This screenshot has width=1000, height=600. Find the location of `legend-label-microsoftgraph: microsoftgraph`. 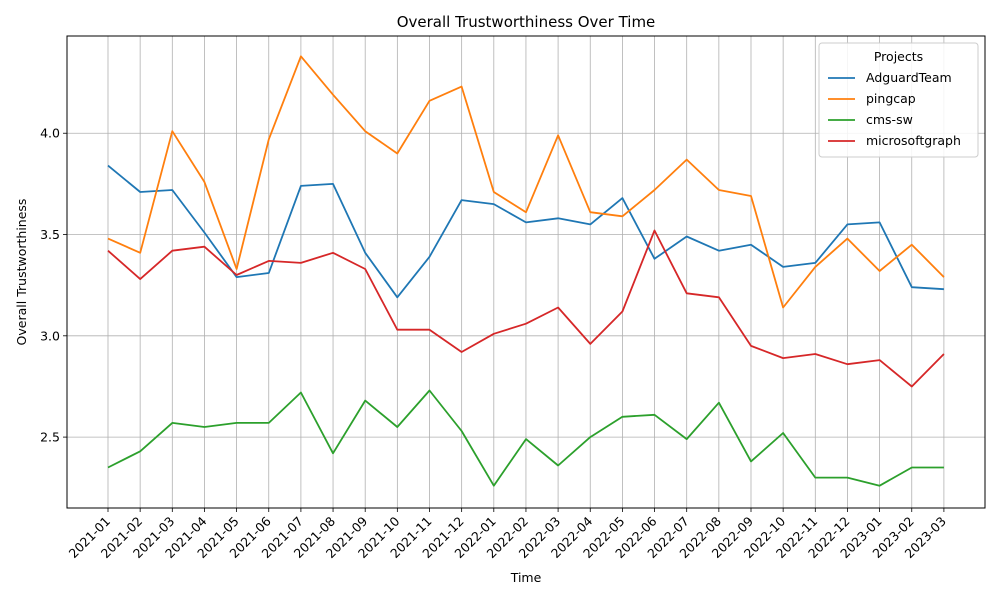

legend-label-microsoftgraph: microsoftgraph is located at coordinates (913, 140).